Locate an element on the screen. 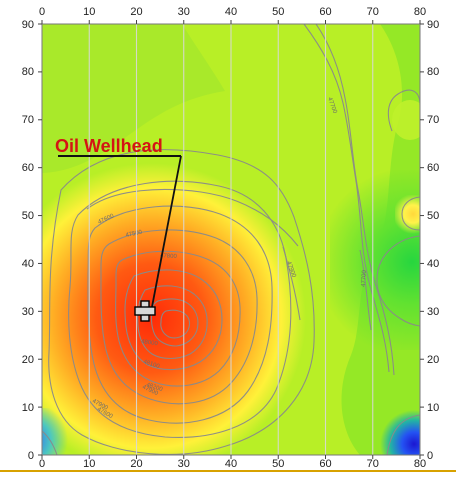 This screenshot has height=479, width=456. y-axis-right-label: 80 is located at coordinates (433, 72).